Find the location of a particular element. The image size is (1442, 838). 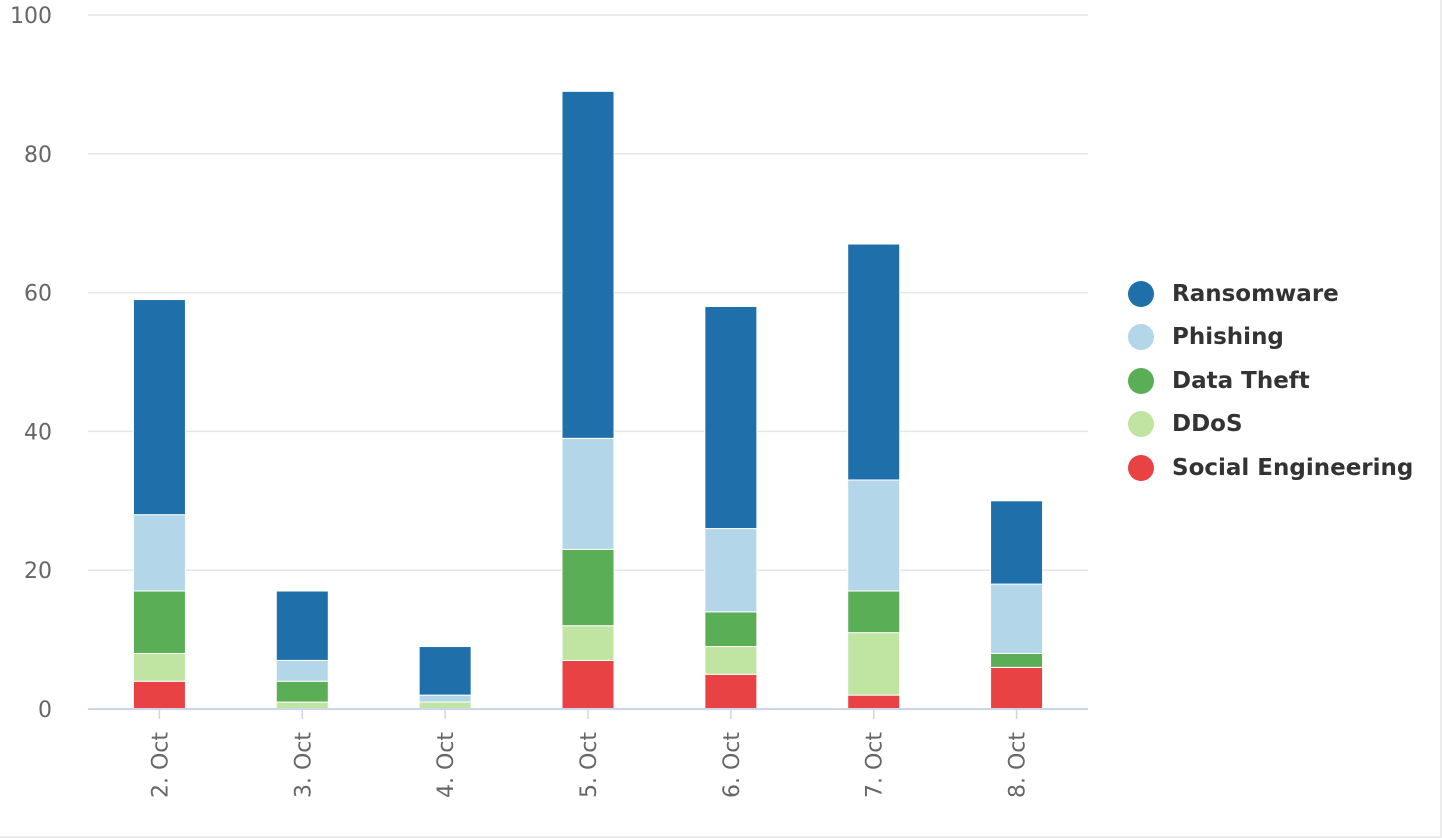

y-tick-label: 60 is located at coordinates (38, 294).